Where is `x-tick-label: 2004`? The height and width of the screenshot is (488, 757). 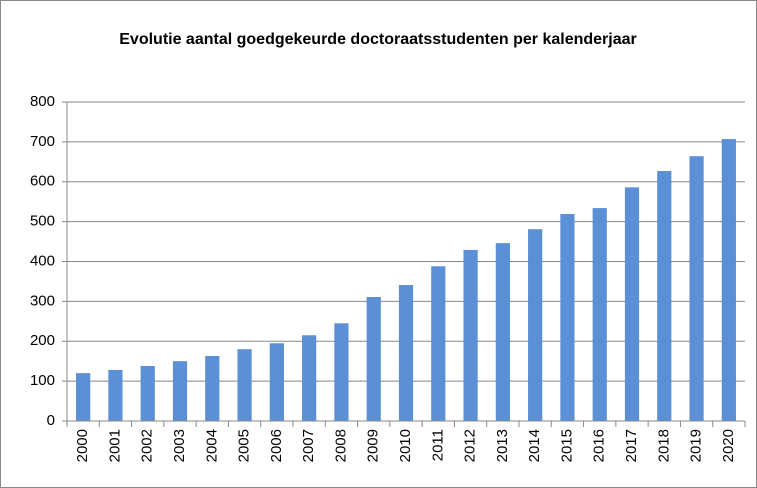 x-tick-label: 2004 is located at coordinates (211, 445).